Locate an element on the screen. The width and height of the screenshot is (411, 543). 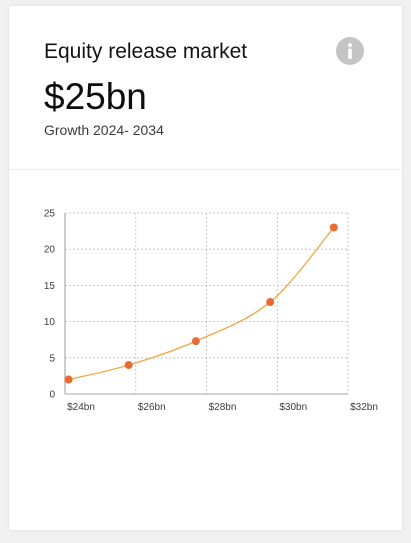
info-icon-graphic is located at coordinates (350, 51).